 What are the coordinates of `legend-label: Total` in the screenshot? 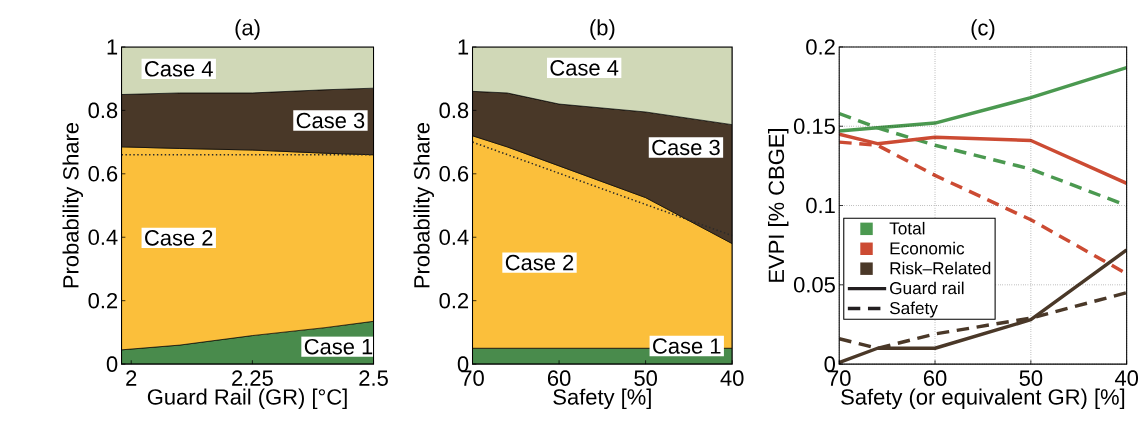 It's located at (907, 228).